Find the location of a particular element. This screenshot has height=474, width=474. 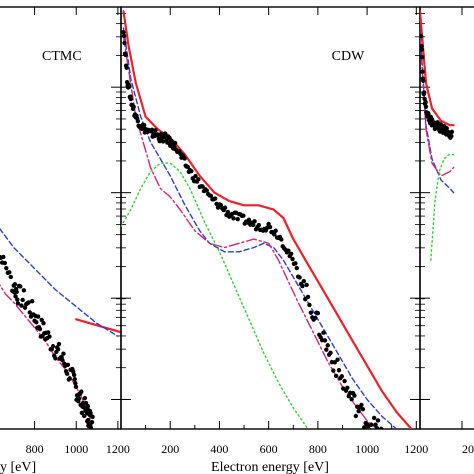

panel-right-ticks is located at coordinates (441, 218).